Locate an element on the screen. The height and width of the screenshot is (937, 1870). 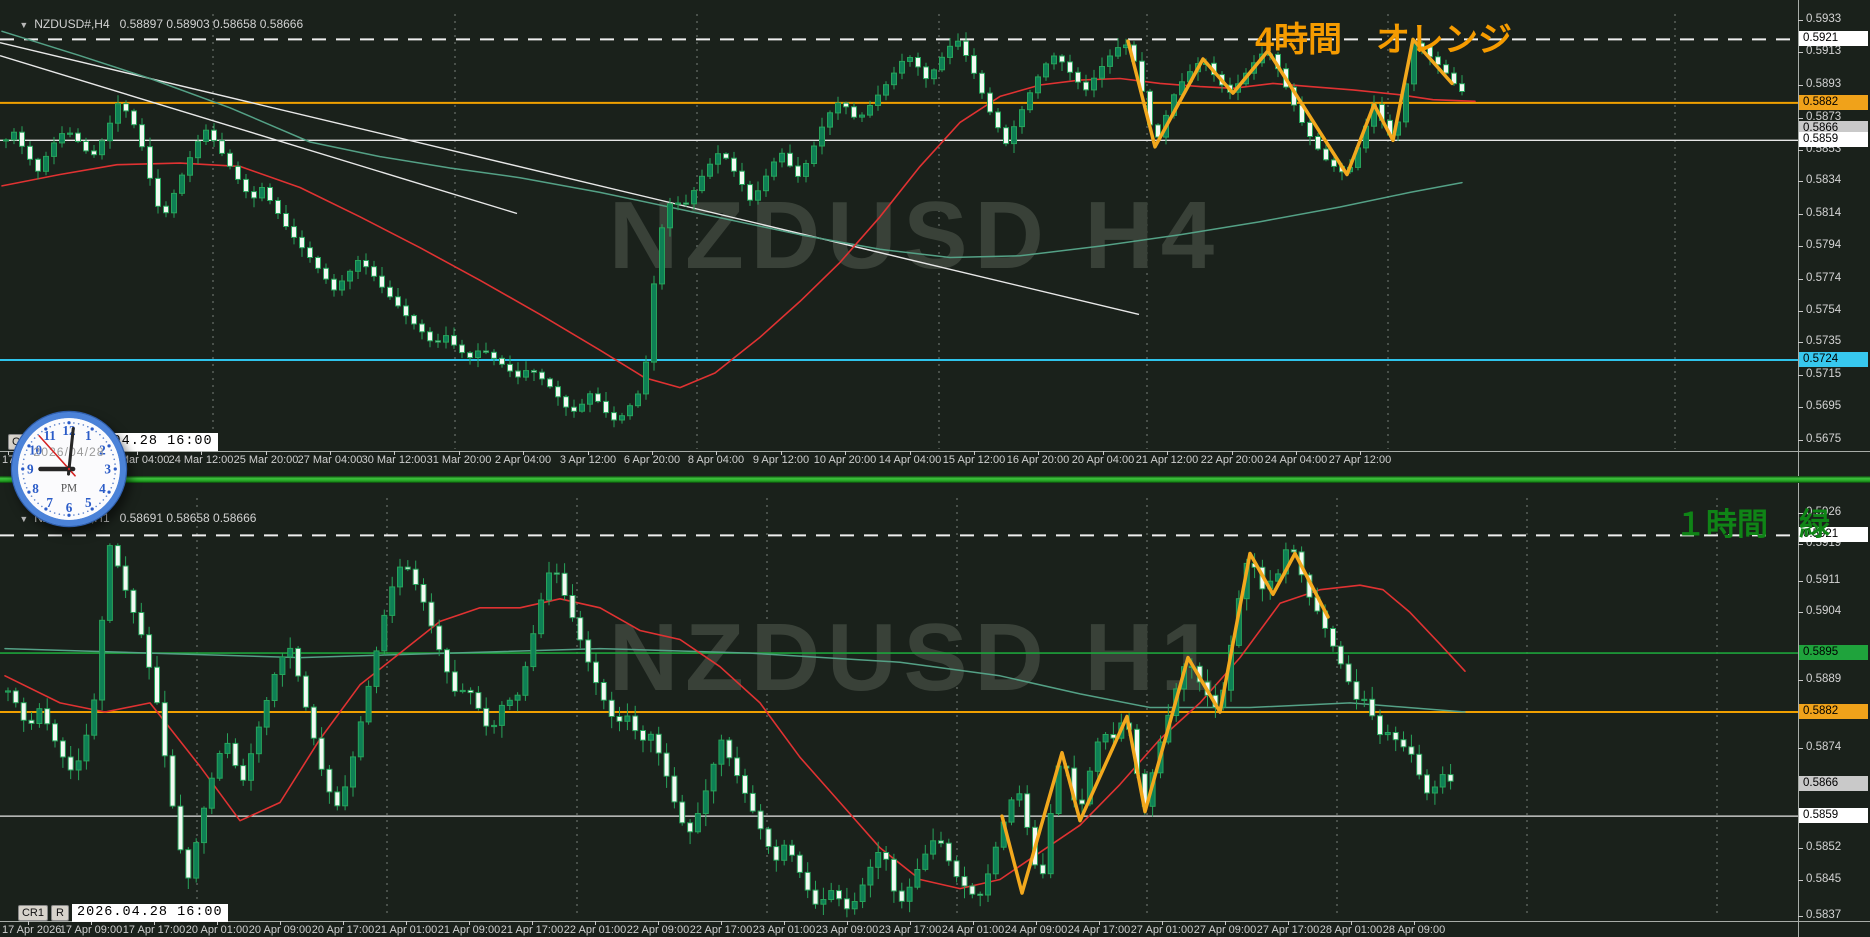
h1-datetime-box: 2026.04.28 16:00 is located at coordinates (150, 913).